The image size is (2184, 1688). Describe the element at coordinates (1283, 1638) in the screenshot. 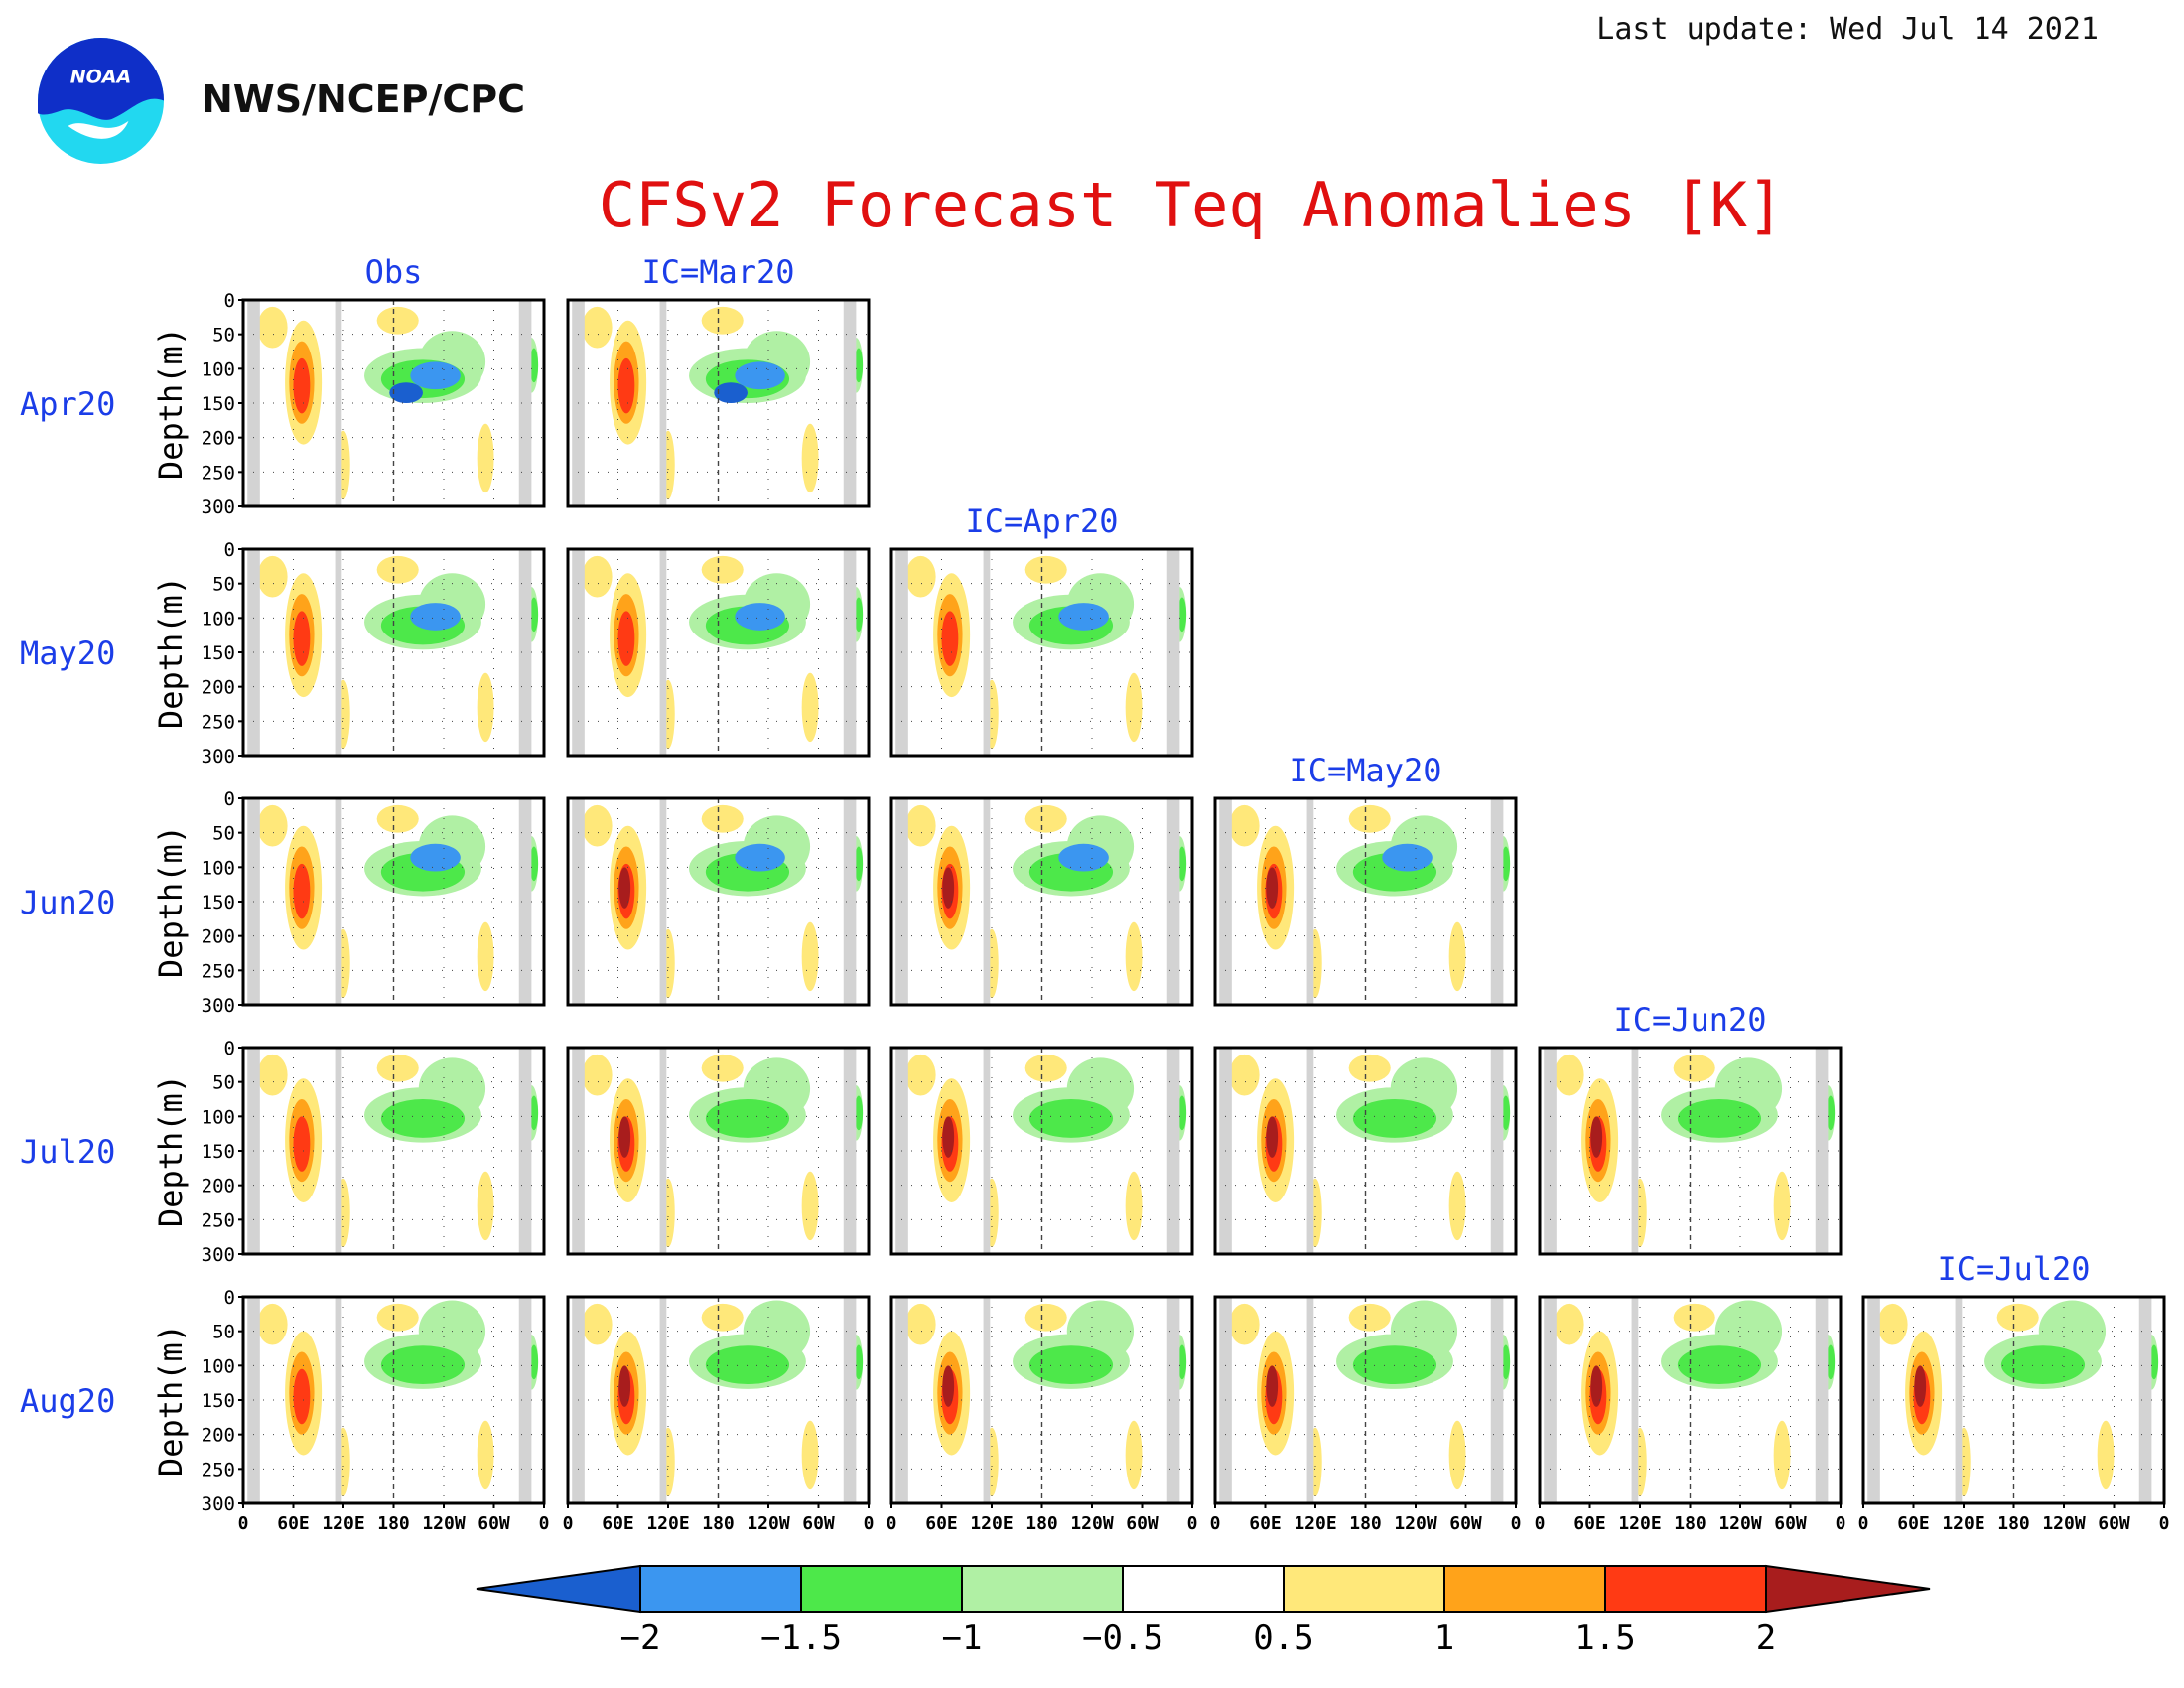

I see `colorbar-label: 0.5` at that location.